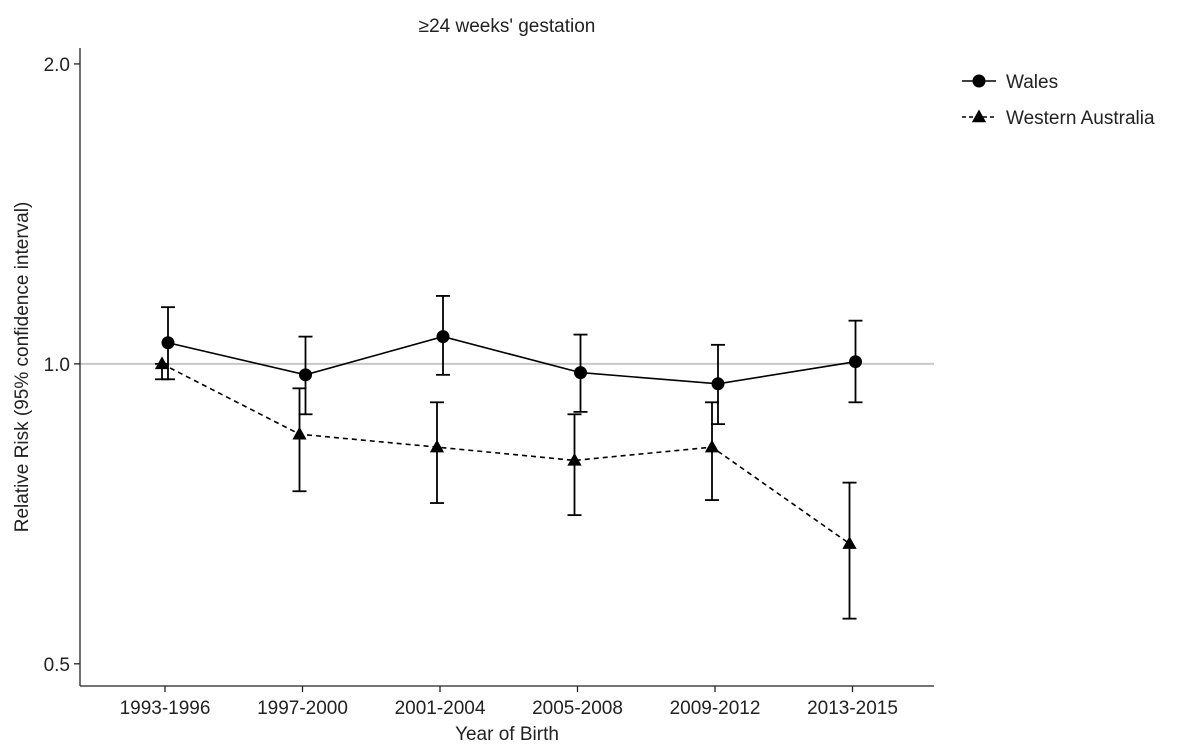  What do you see at coordinates (507, 26) in the screenshot?
I see `chart-title: ≥24 weeks' gestation` at bounding box center [507, 26].